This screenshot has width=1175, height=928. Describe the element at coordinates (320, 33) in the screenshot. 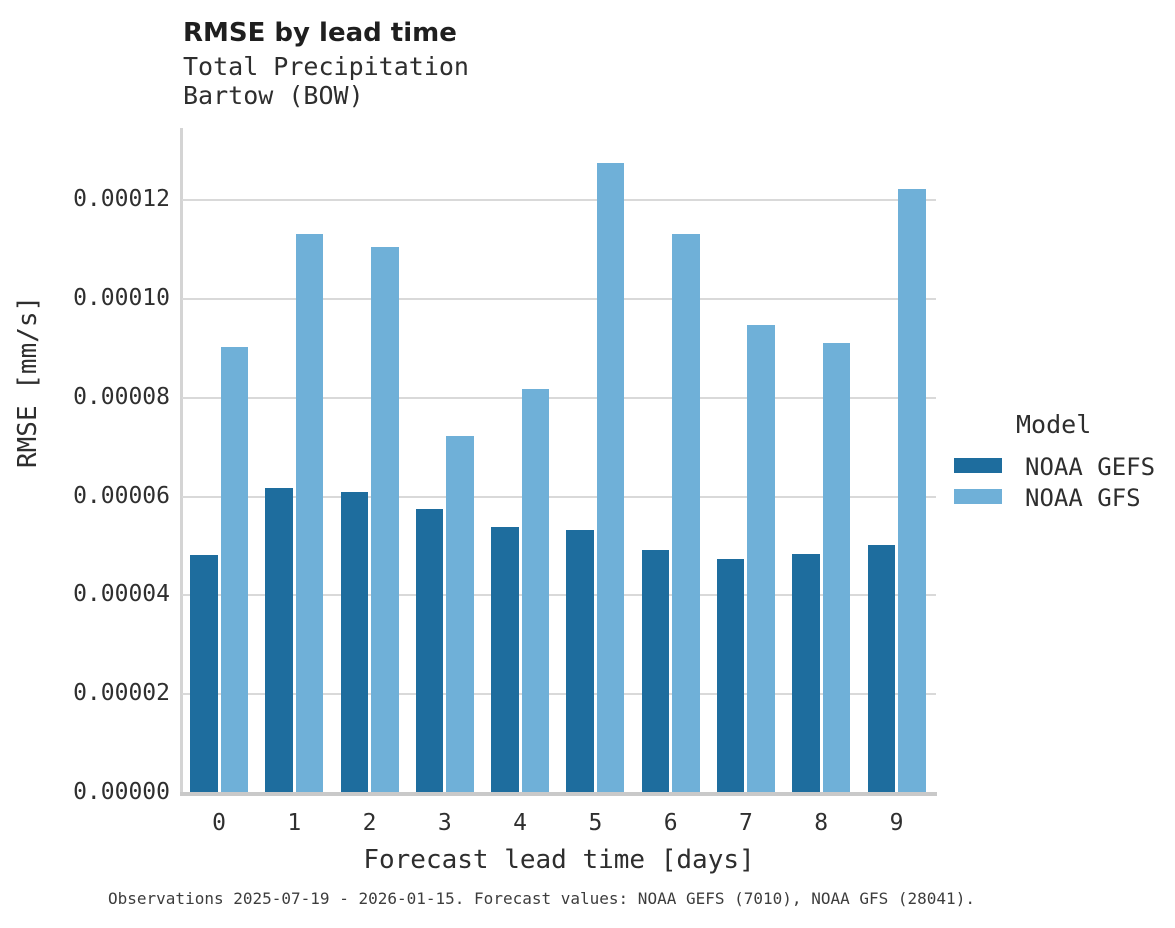

I see `chart-title: RMSE by lead time` at that location.